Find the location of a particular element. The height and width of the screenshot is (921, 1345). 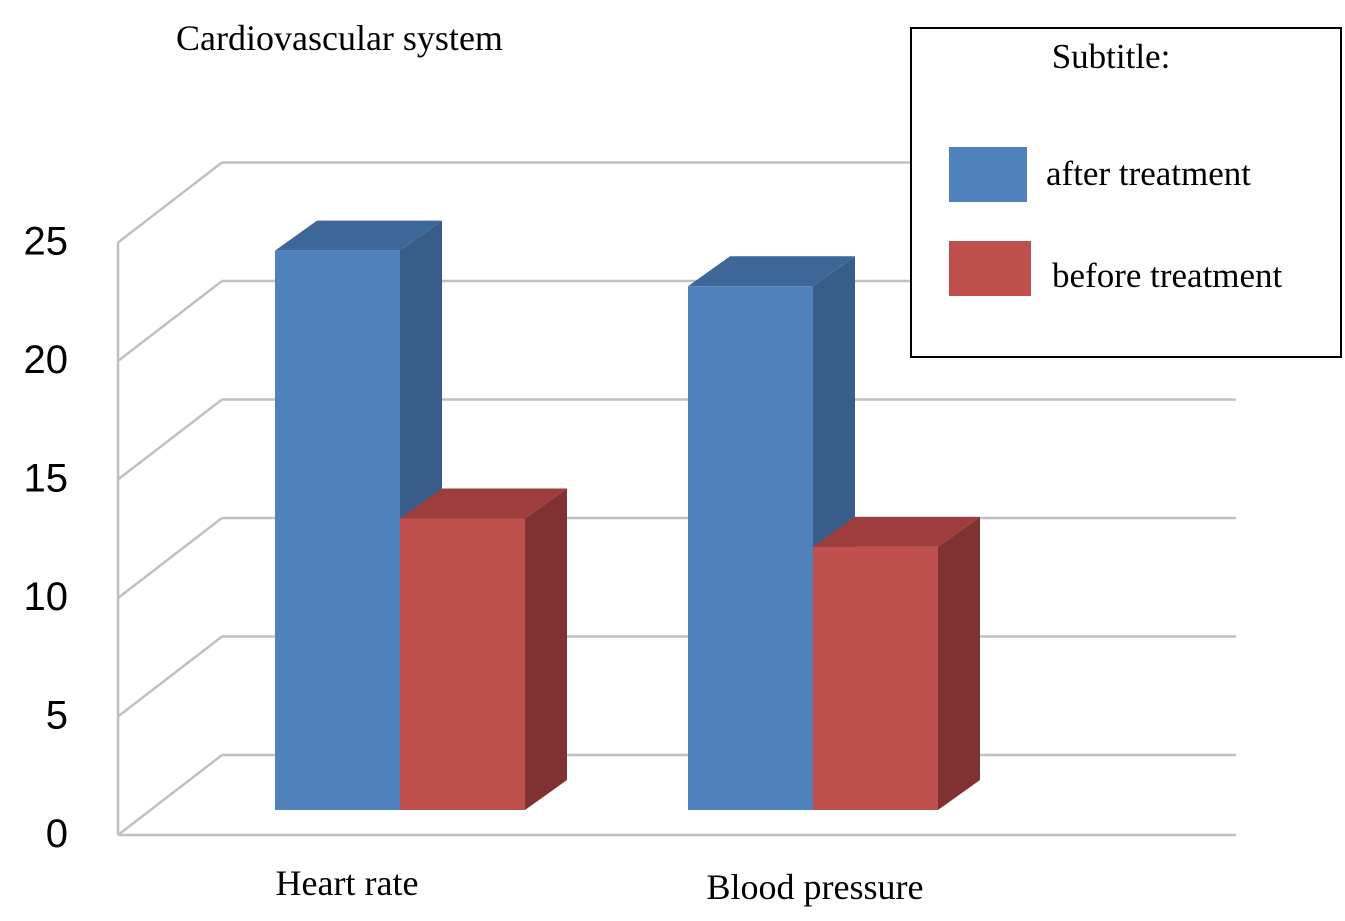

y-tick-label: 5 is located at coordinates (57, 716).